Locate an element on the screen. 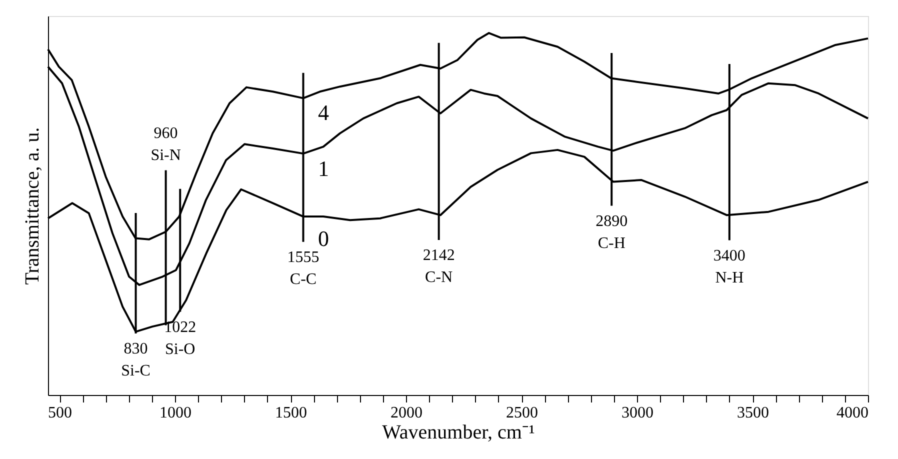  ref-line-label: 3400 N-H is located at coordinates (729, 266).